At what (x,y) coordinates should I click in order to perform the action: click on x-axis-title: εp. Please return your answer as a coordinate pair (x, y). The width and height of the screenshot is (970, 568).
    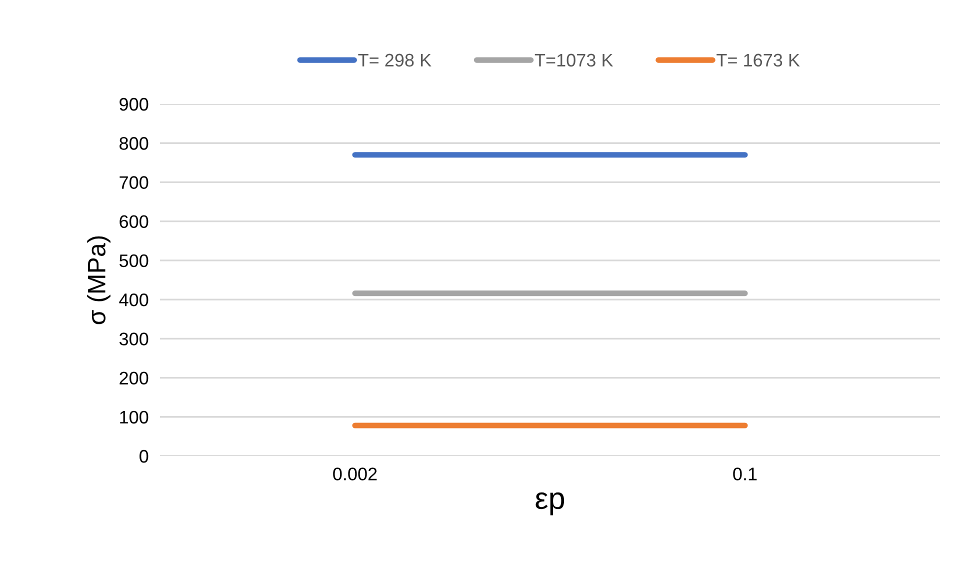
    Looking at the image, I should click on (550, 504).